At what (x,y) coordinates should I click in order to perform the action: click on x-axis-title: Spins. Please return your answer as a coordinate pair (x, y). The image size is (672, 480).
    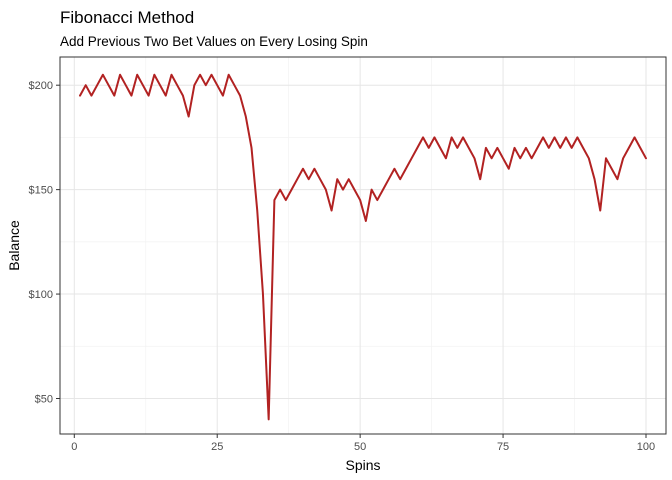
    Looking at the image, I should click on (362, 465).